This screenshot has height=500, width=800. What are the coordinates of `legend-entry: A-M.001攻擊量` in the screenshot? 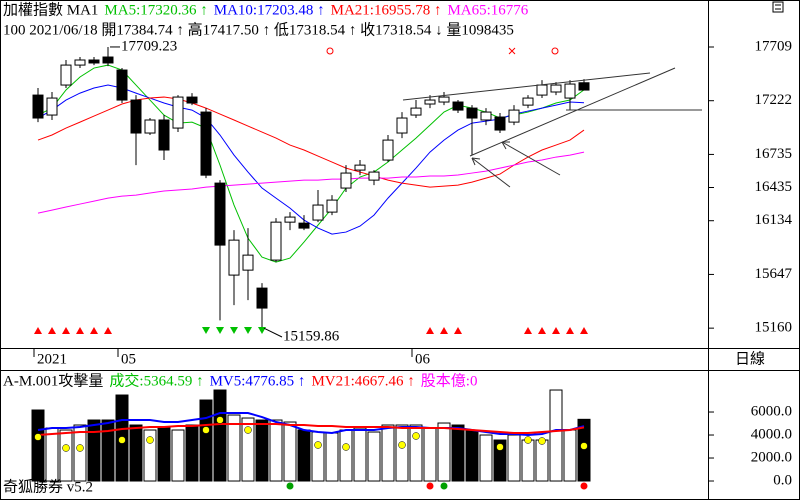 It's located at (53, 380).